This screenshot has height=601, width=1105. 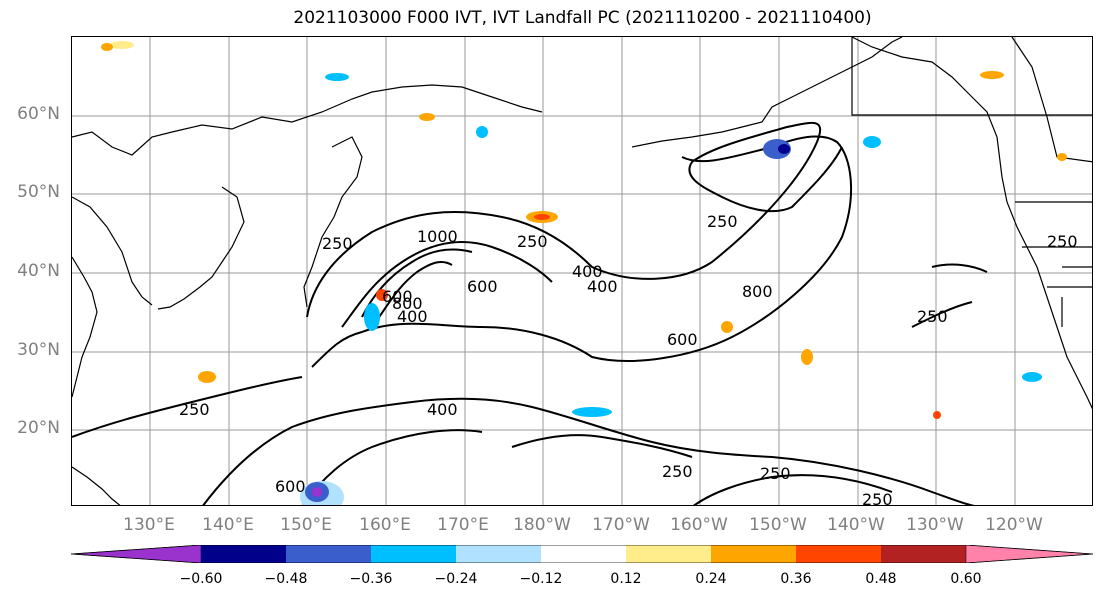 What do you see at coordinates (385, 525) in the screenshot?
I see `lon-label-160e: 160°E` at bounding box center [385, 525].